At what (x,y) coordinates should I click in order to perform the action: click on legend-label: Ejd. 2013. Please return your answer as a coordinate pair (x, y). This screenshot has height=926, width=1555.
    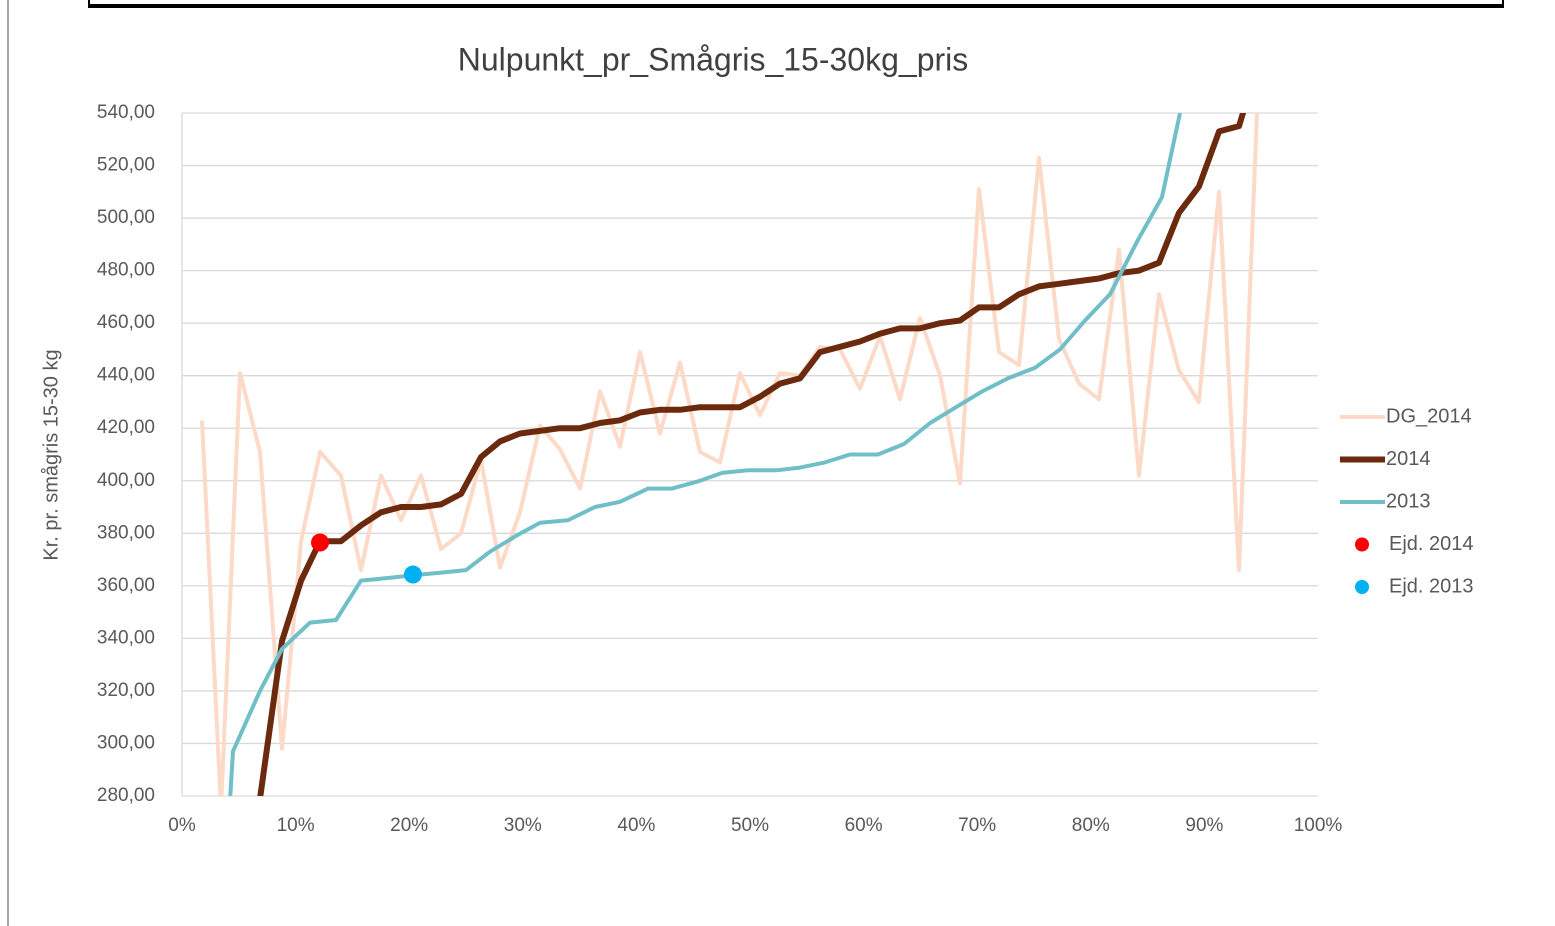
    Looking at the image, I should click on (1431, 586).